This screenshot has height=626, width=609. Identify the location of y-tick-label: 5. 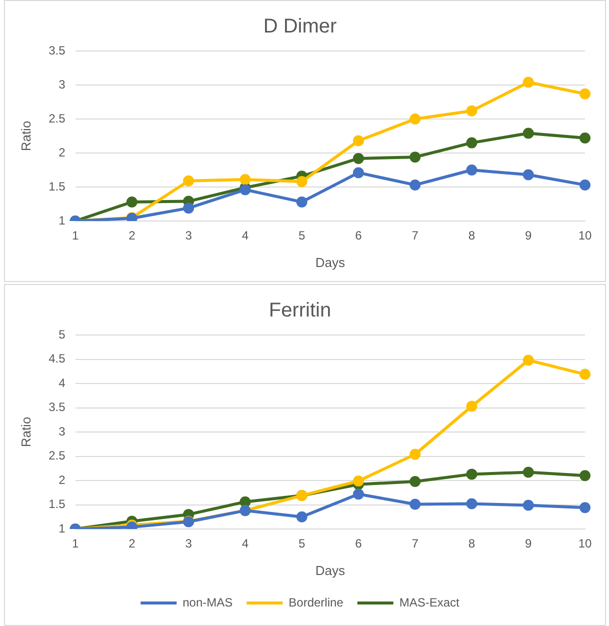
(62, 334).